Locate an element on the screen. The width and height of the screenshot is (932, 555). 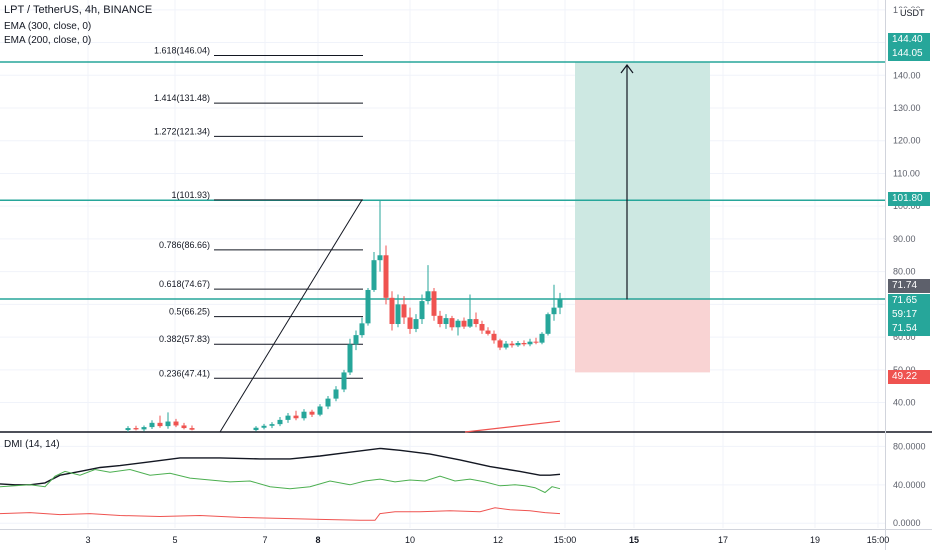
time-axis-tick-label: 7 is located at coordinates (264, 540).